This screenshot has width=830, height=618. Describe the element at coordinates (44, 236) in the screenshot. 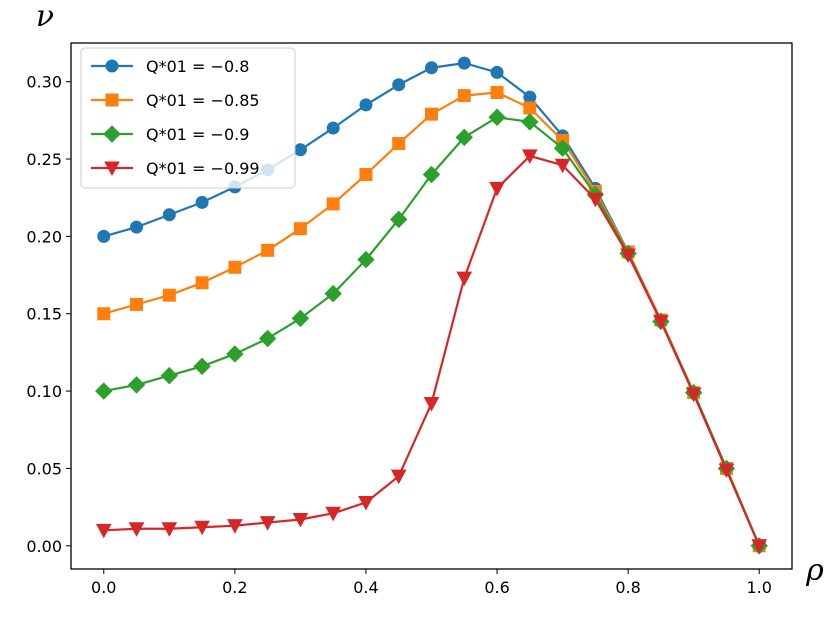

I see `y-tick-label: 0.20` at that location.